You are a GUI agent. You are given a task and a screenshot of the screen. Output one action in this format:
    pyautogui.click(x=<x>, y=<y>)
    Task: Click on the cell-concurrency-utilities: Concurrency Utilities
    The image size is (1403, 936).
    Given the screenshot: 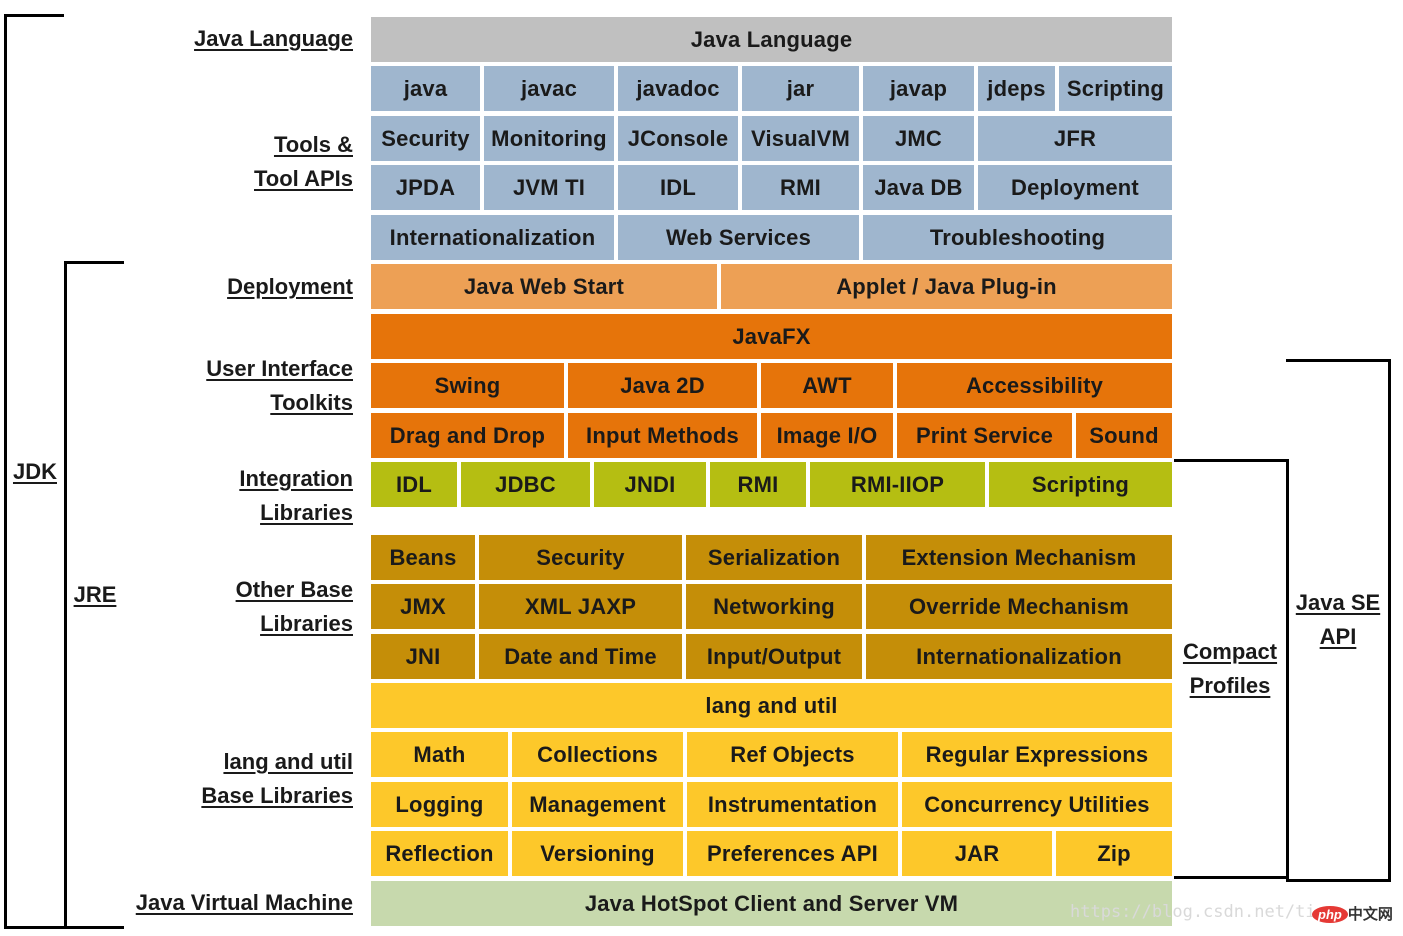 What is the action you would take?
    pyautogui.click(x=1037, y=804)
    